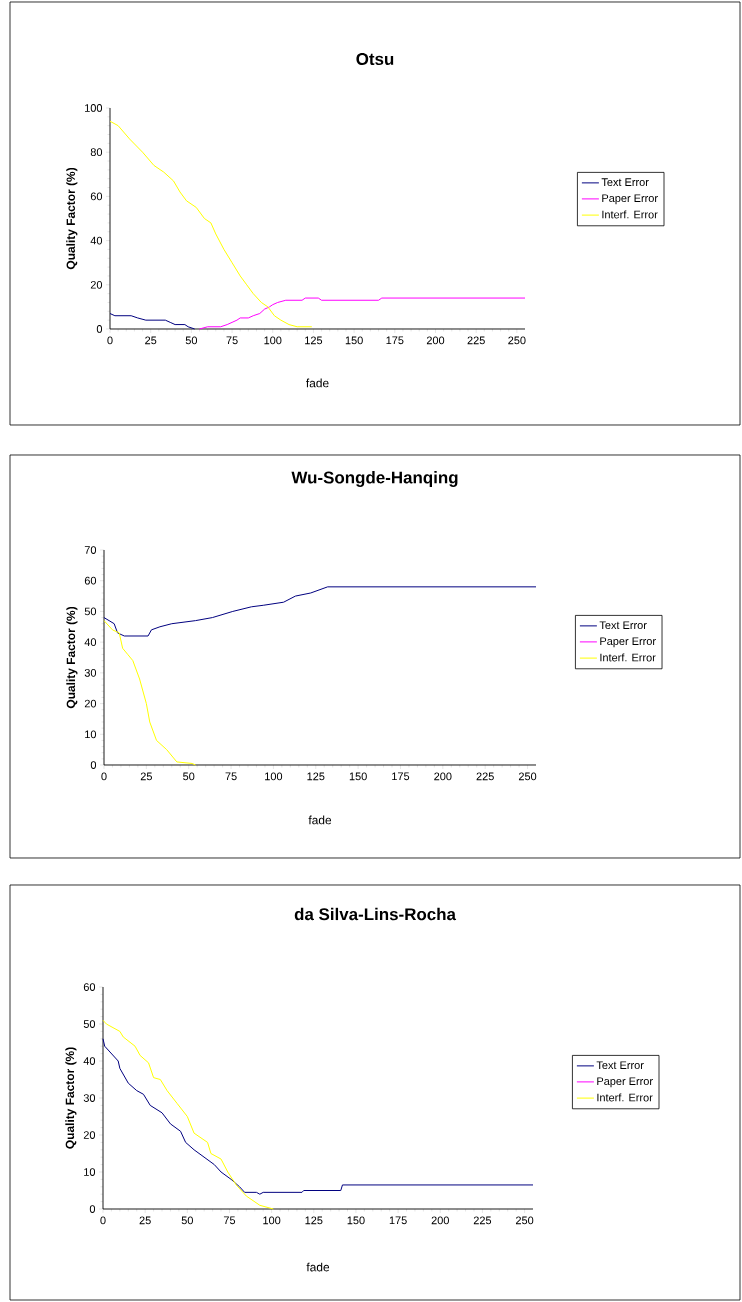 The height and width of the screenshot is (1302, 742). Describe the element at coordinates (374, 479) in the screenshot. I see `chart-title: Wu-Songde-Hanqing` at that location.